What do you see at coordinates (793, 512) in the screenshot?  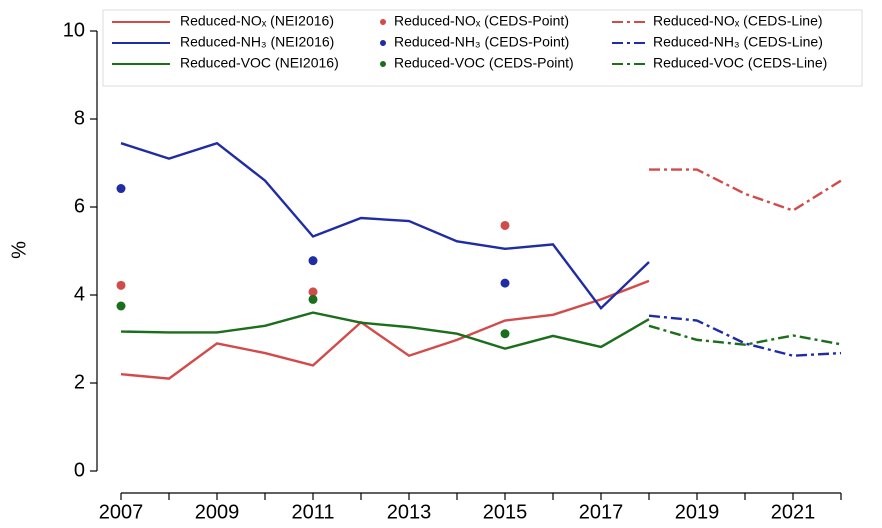 I see `x-tick-label: 2021` at bounding box center [793, 512].